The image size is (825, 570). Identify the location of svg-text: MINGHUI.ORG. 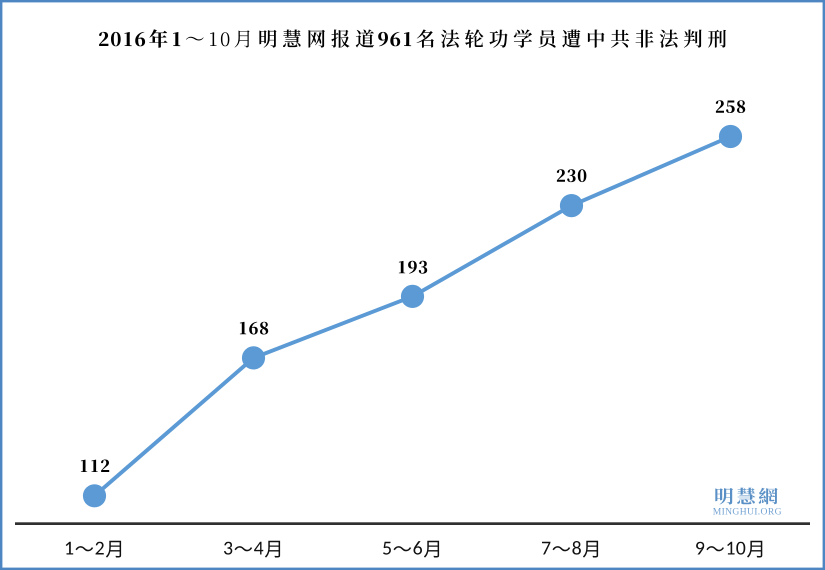
(747, 511).